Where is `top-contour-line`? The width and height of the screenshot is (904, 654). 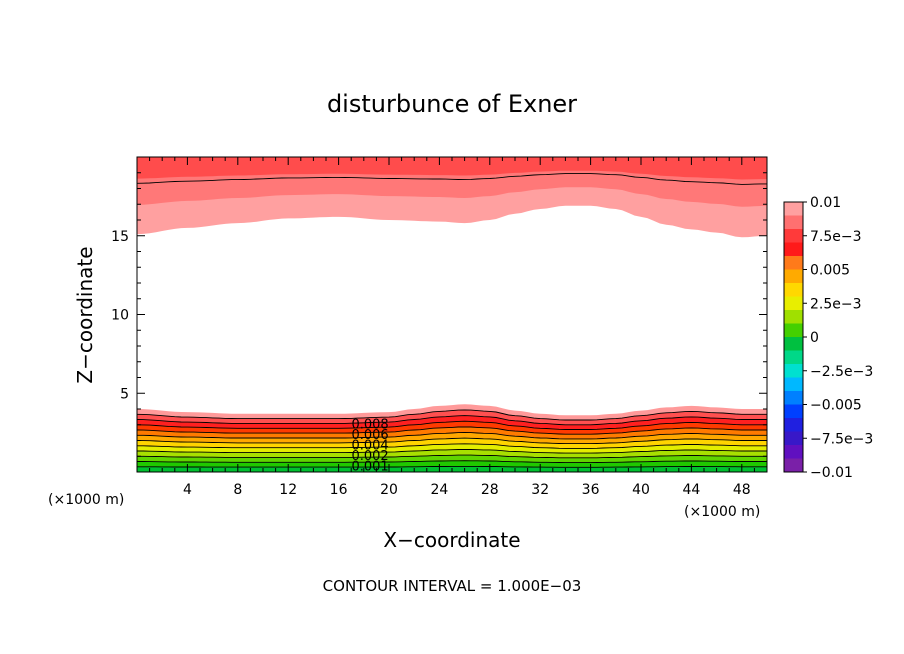 top-contour-line is located at coordinates (451, 179).